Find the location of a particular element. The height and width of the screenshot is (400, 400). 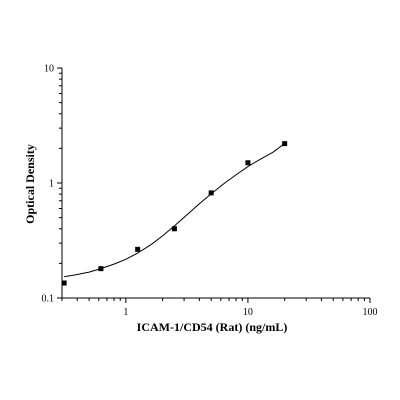

x-axis-title: ICAM-1/CD54 (Rat) (ng/mL) is located at coordinates (212, 327).